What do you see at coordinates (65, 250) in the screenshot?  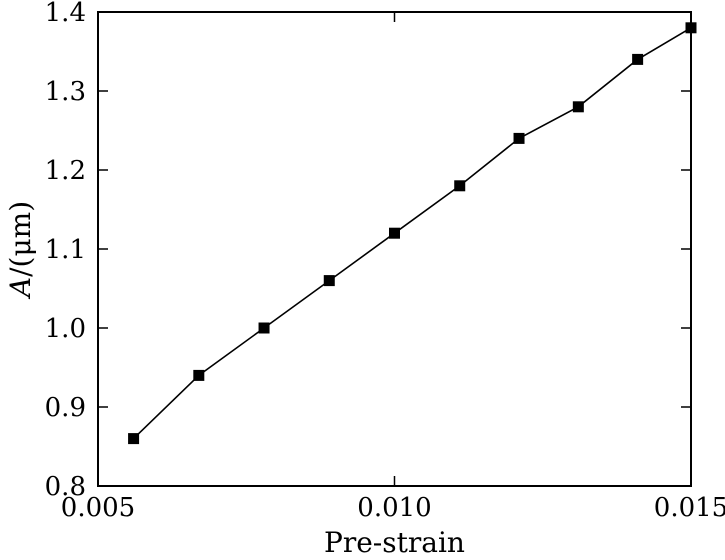 I see `y-tick-label: 1.1` at bounding box center [65, 250].